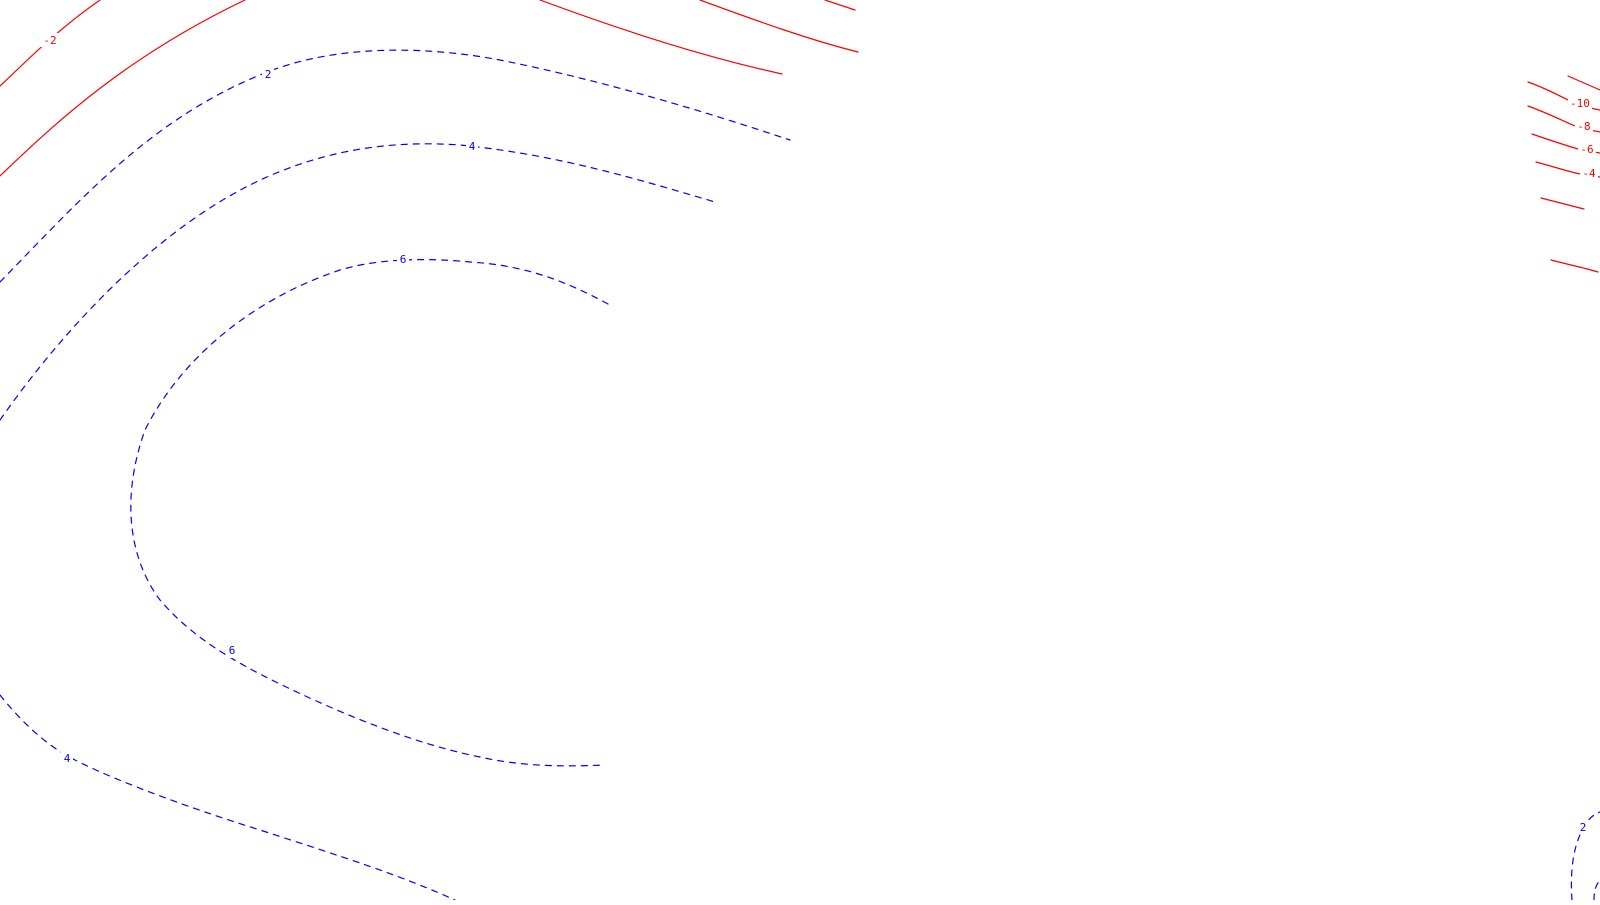 The width and height of the screenshot is (1600, 905). I want to click on contour-label-pos-4-lower: 4, so click(67, 758).